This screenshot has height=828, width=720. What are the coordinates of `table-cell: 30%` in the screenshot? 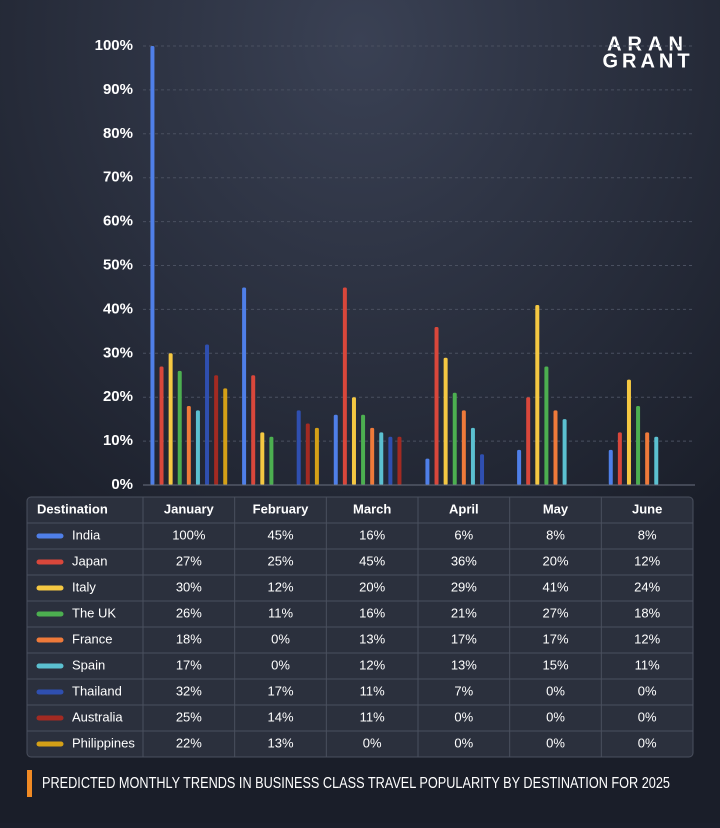 It's located at (189, 586).